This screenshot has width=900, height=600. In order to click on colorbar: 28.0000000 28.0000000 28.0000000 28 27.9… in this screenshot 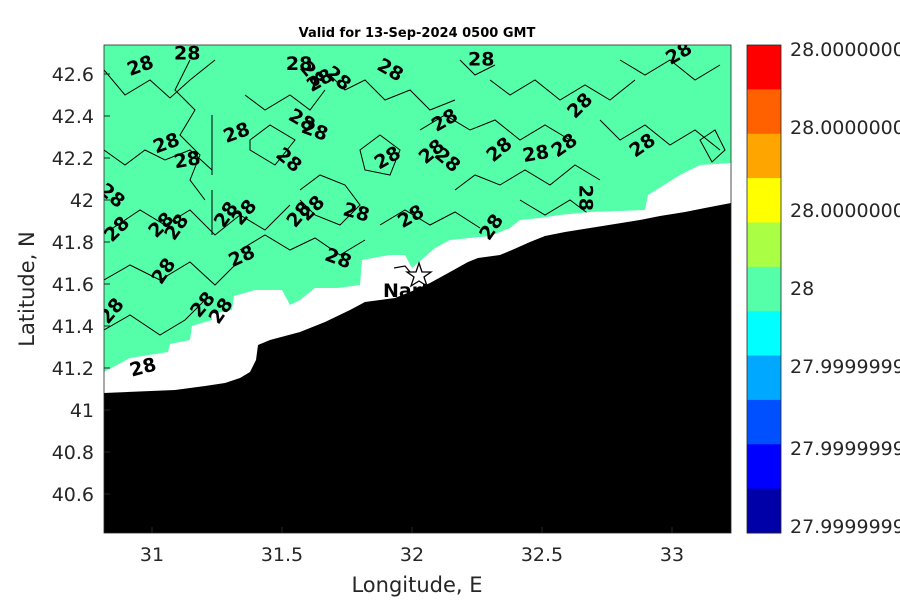, I will do `click(823, 288)`.